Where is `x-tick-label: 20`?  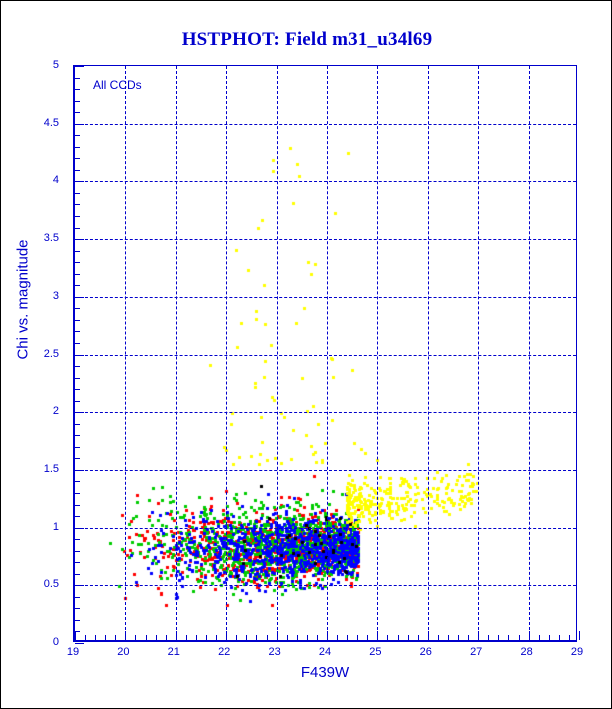
x-tick-label: 20 is located at coordinates (123, 652).